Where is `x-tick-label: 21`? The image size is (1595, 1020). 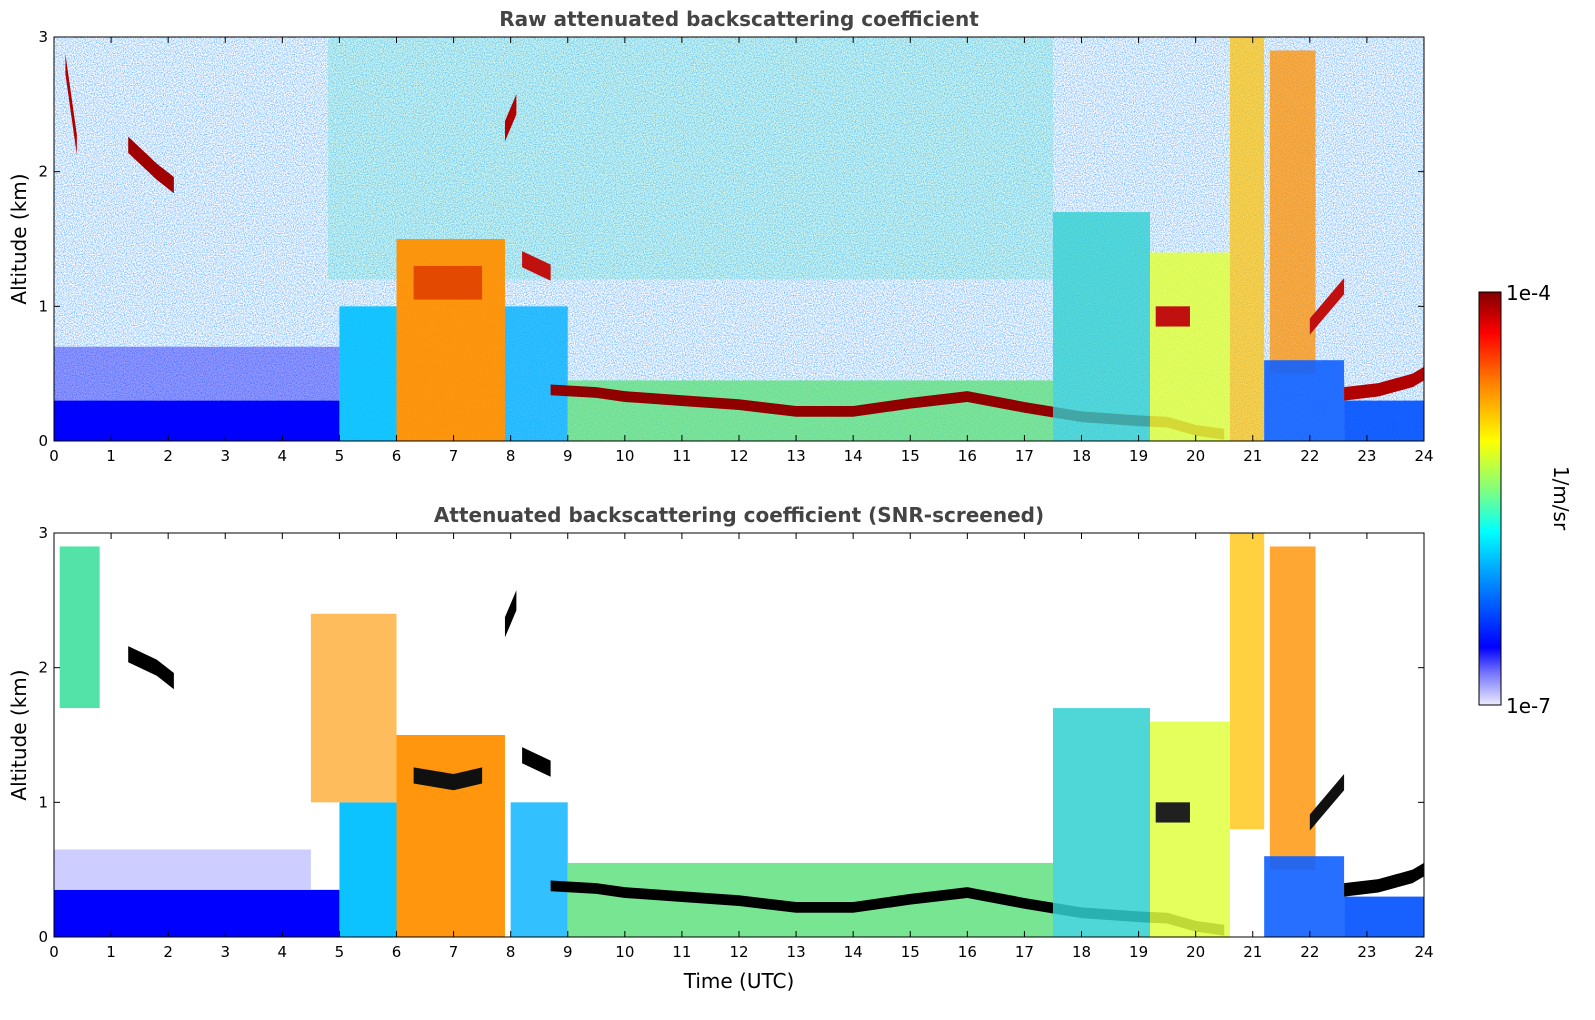 x-tick-label: 21 is located at coordinates (1252, 456).